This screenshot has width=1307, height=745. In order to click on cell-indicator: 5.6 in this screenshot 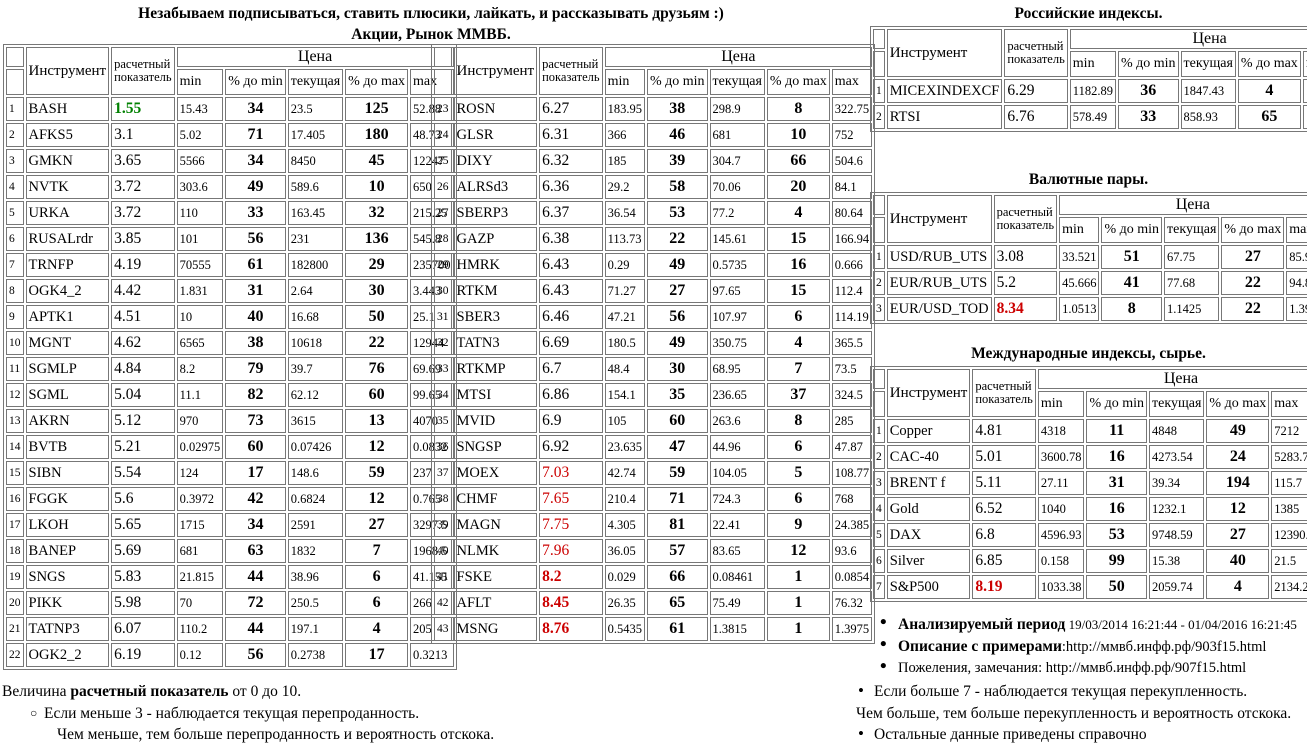, I will do `click(143, 499)`.